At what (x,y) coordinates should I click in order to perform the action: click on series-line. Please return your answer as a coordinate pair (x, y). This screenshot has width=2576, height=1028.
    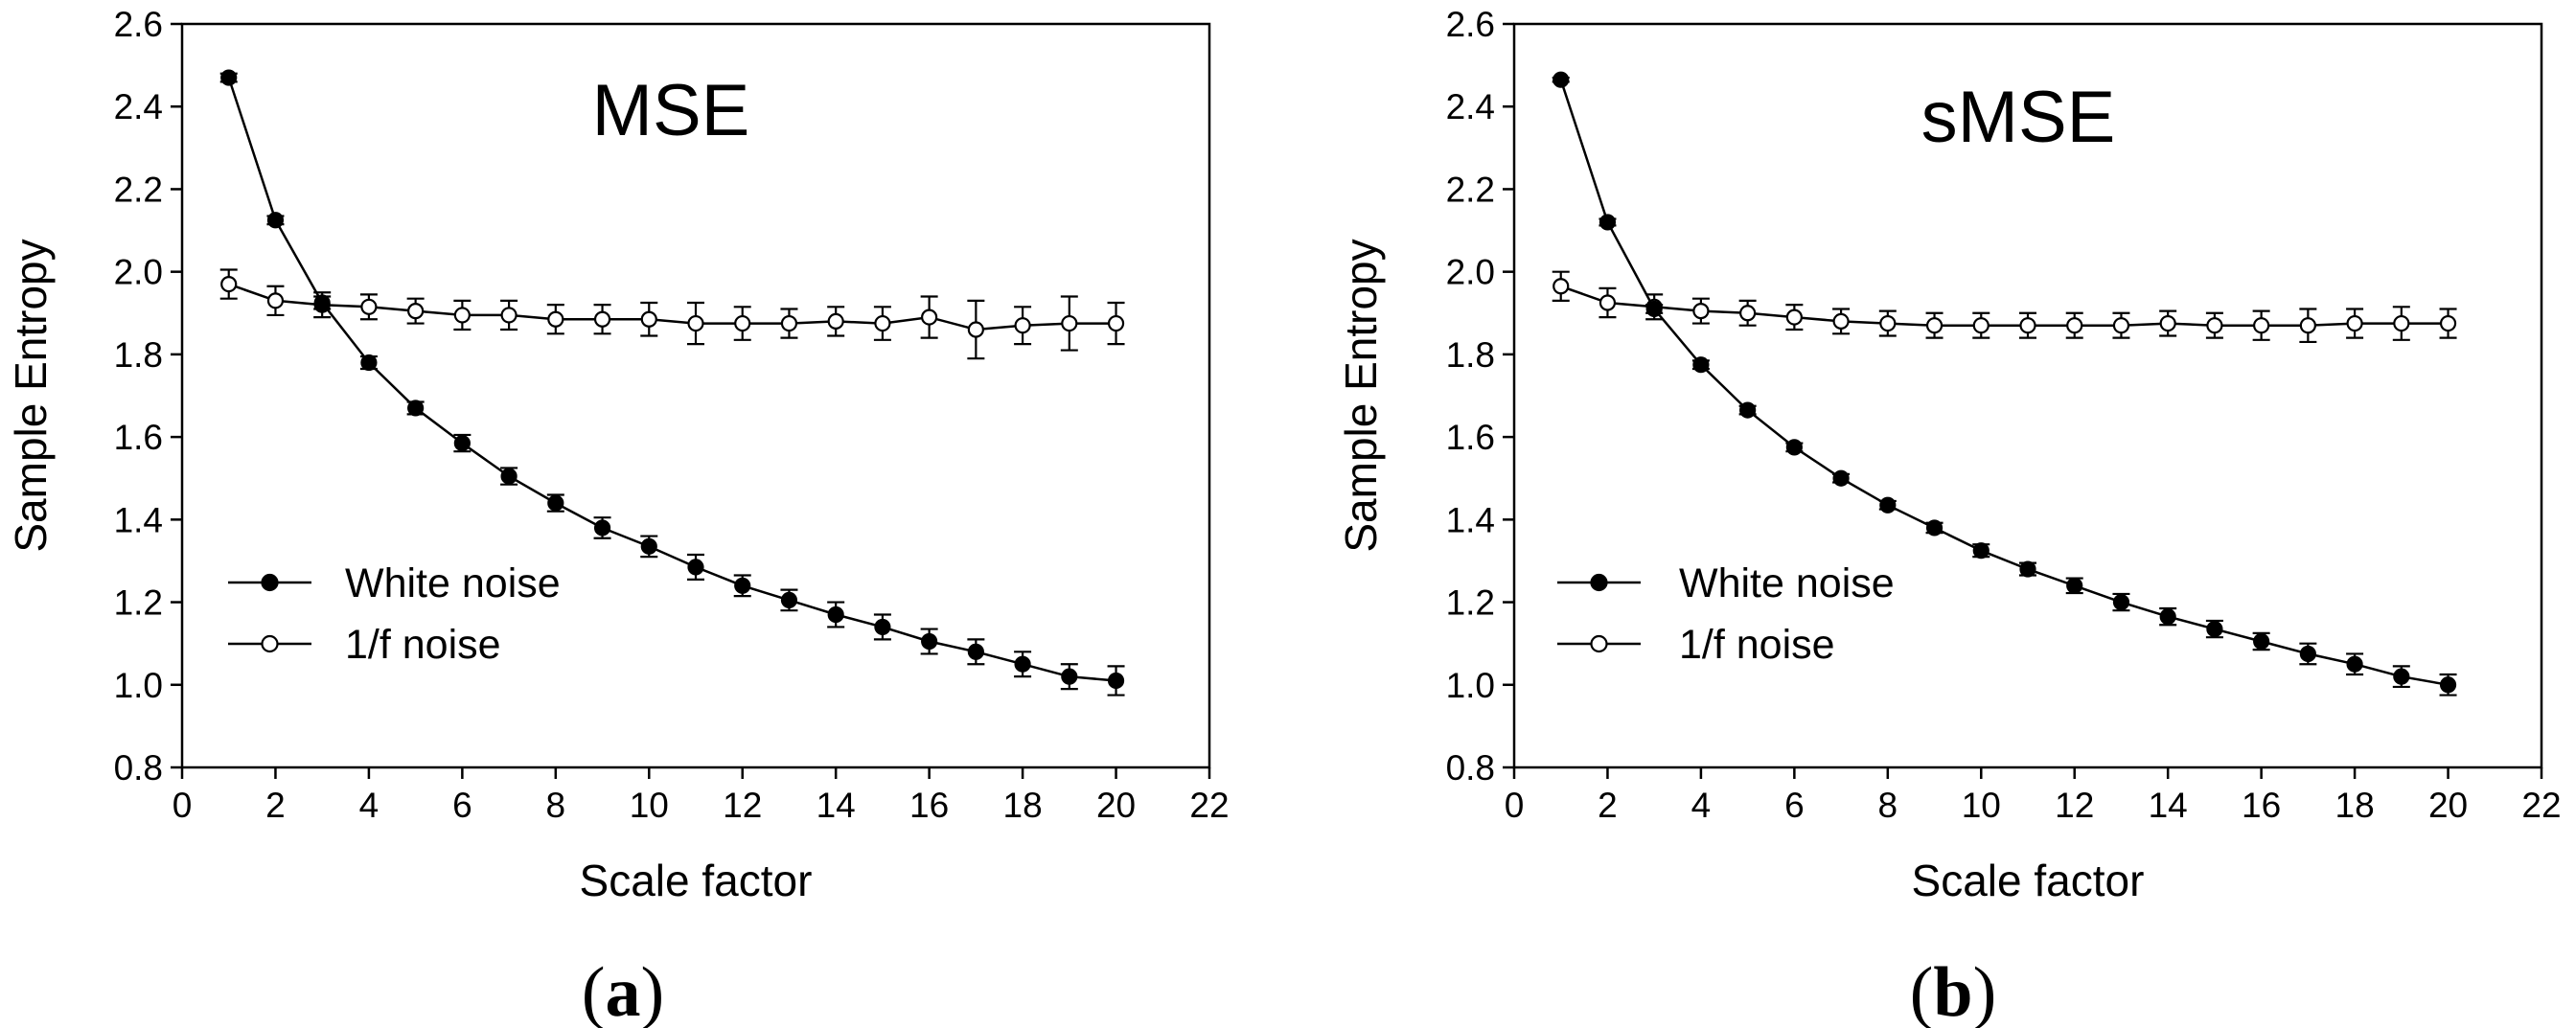
    Looking at the image, I should click on (2004, 306).